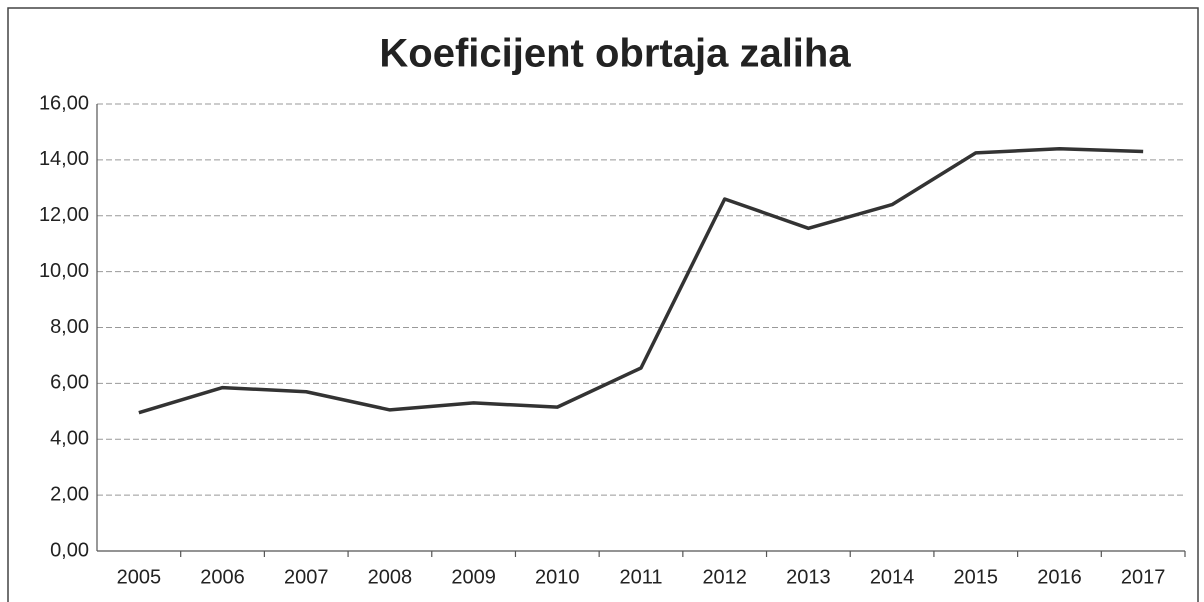 The width and height of the screenshot is (1204, 602). I want to click on y-tick-label: 10,00, so click(64, 271).